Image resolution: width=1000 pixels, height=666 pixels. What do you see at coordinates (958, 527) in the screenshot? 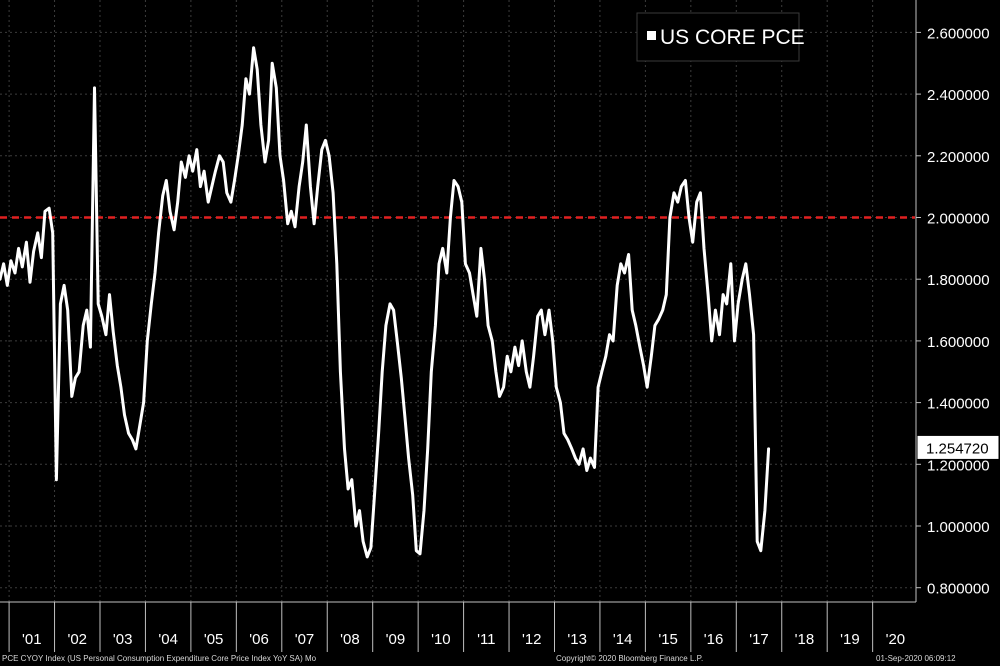
I see `y-tick-label: 1.000000` at bounding box center [958, 527].